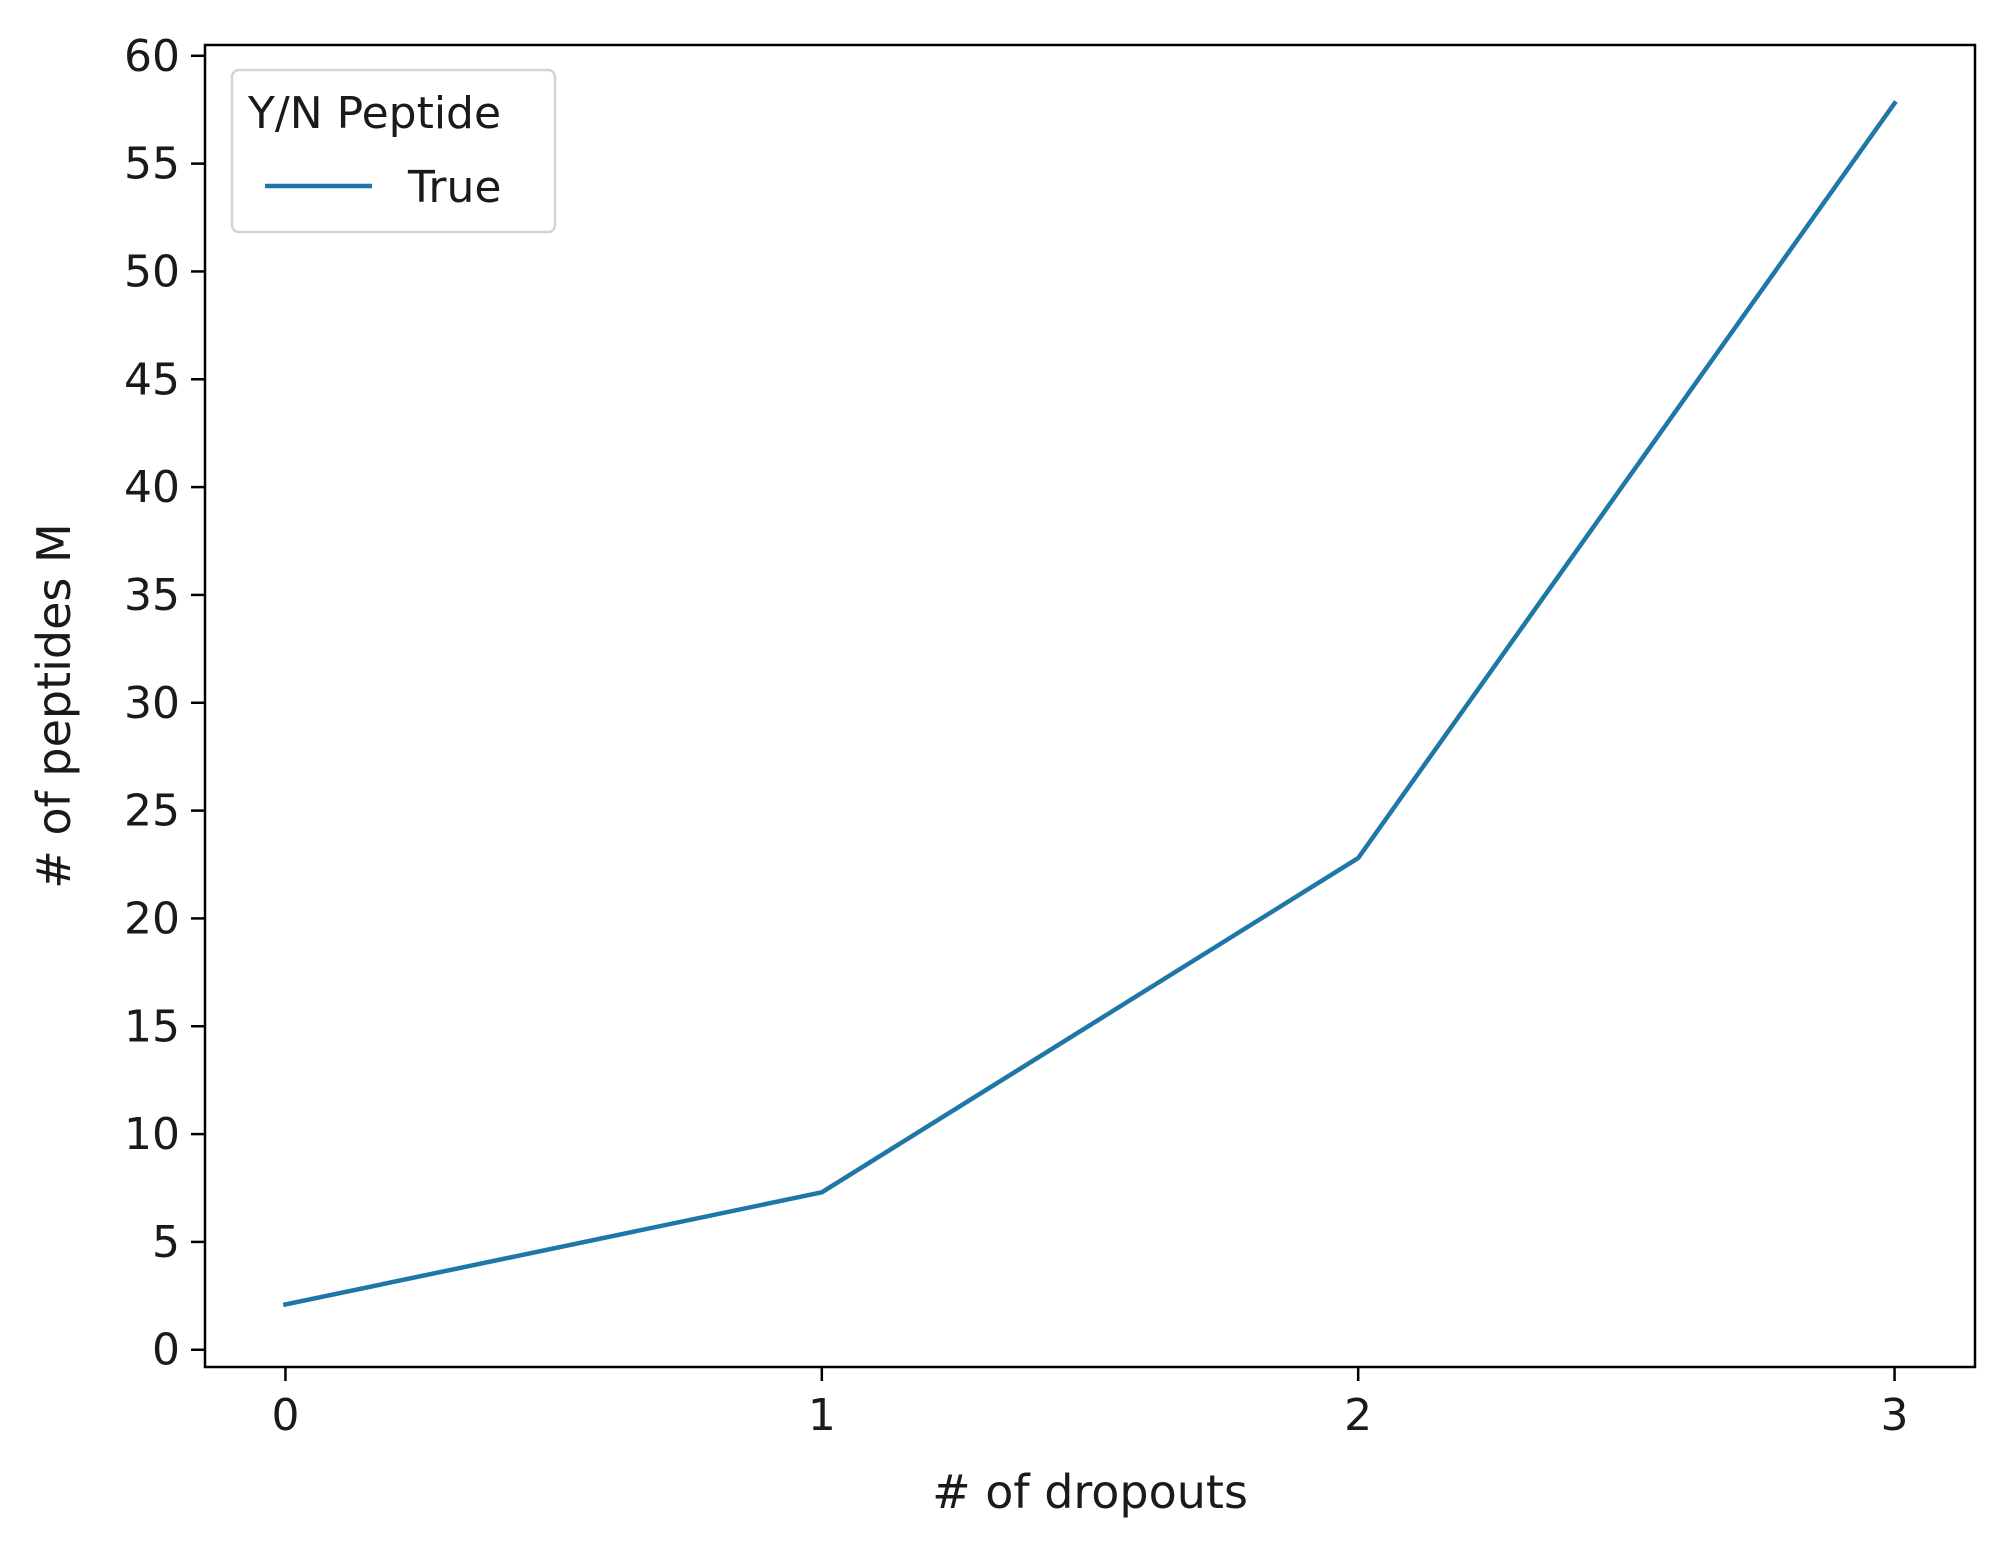  What do you see at coordinates (166, 1242) in the screenshot?
I see `y-tick-label: 5` at bounding box center [166, 1242].